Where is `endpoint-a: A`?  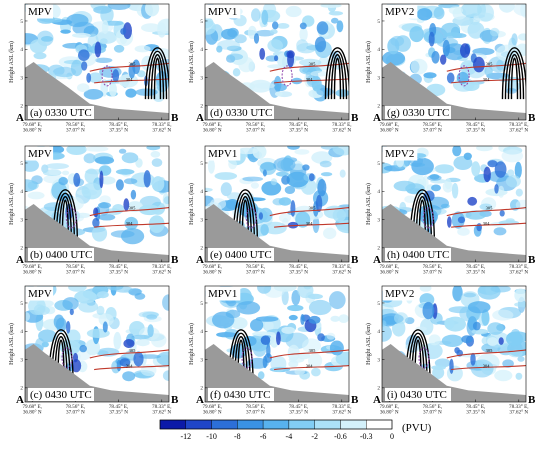 endpoint-a: A is located at coordinates (377, 118).